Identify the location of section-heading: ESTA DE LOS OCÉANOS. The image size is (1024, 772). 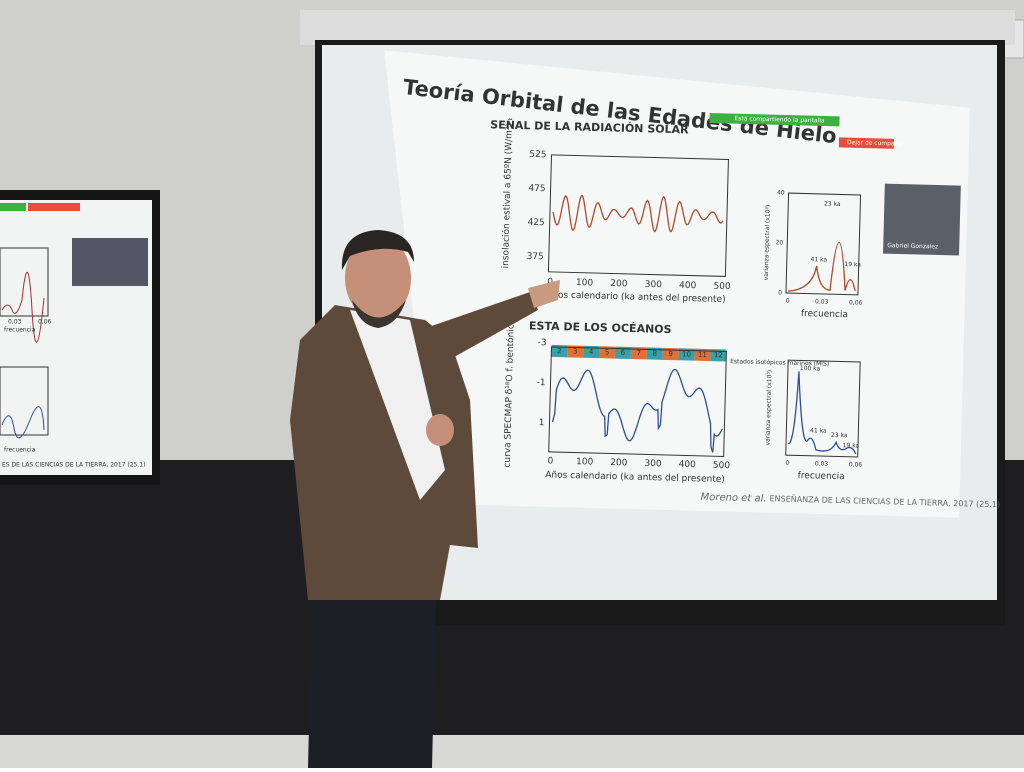
(600, 327).